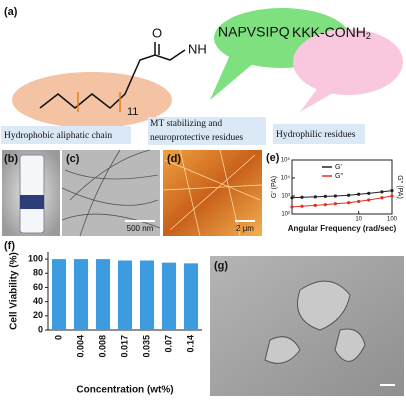 Image resolution: width=406 pixels, height=400 pixels. What do you see at coordinates (342, 187) in the screenshot?
I see `plot-frame` at bounding box center [342, 187].